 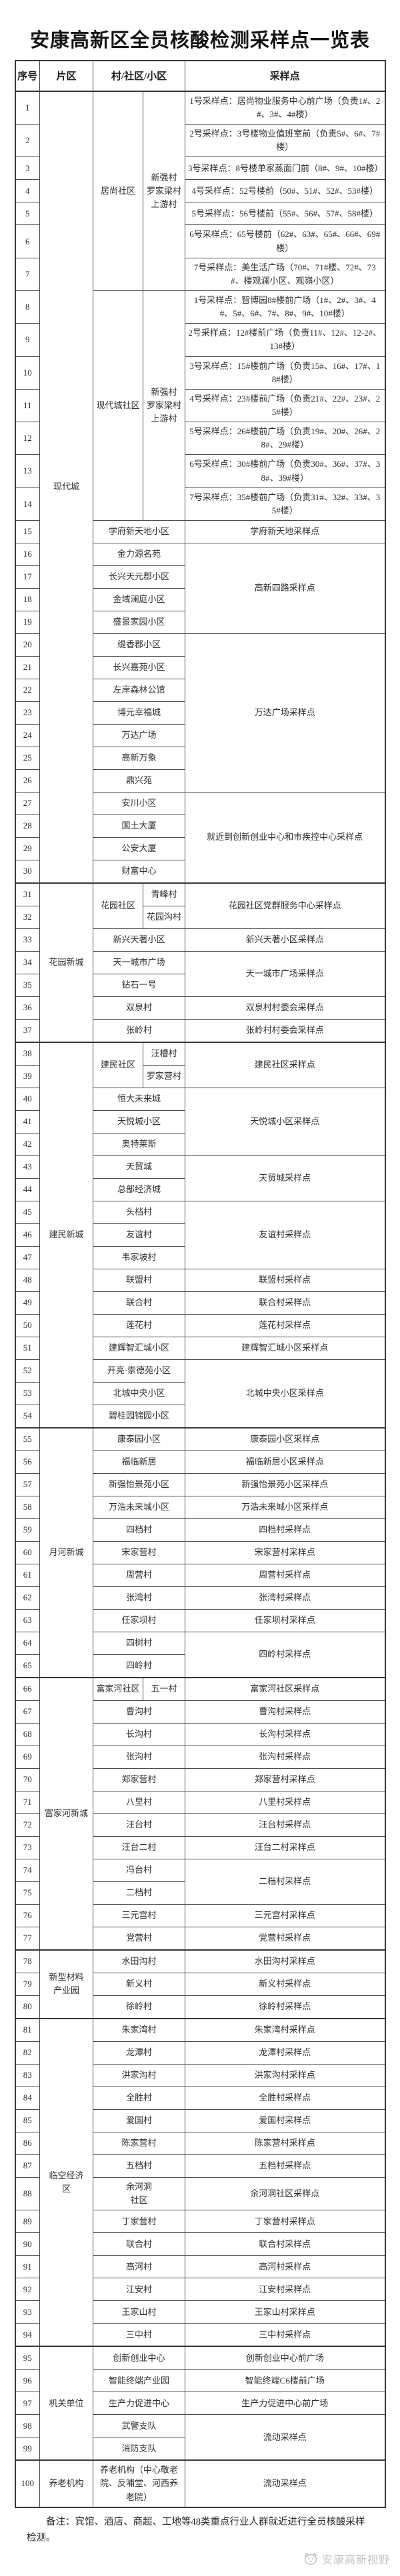 What do you see at coordinates (285, 2381) in the screenshot?
I see `sampling-point-cell: 智能终端C6楼前广场` at bounding box center [285, 2381].